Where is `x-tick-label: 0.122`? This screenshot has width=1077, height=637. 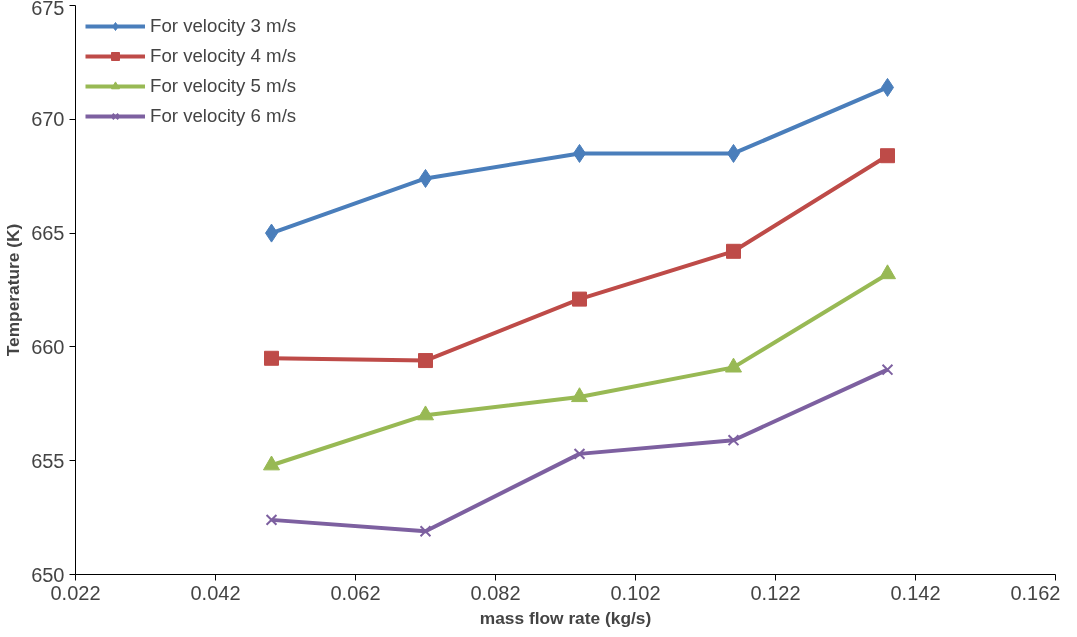 x-tick-label: 0.122 is located at coordinates (775, 592).